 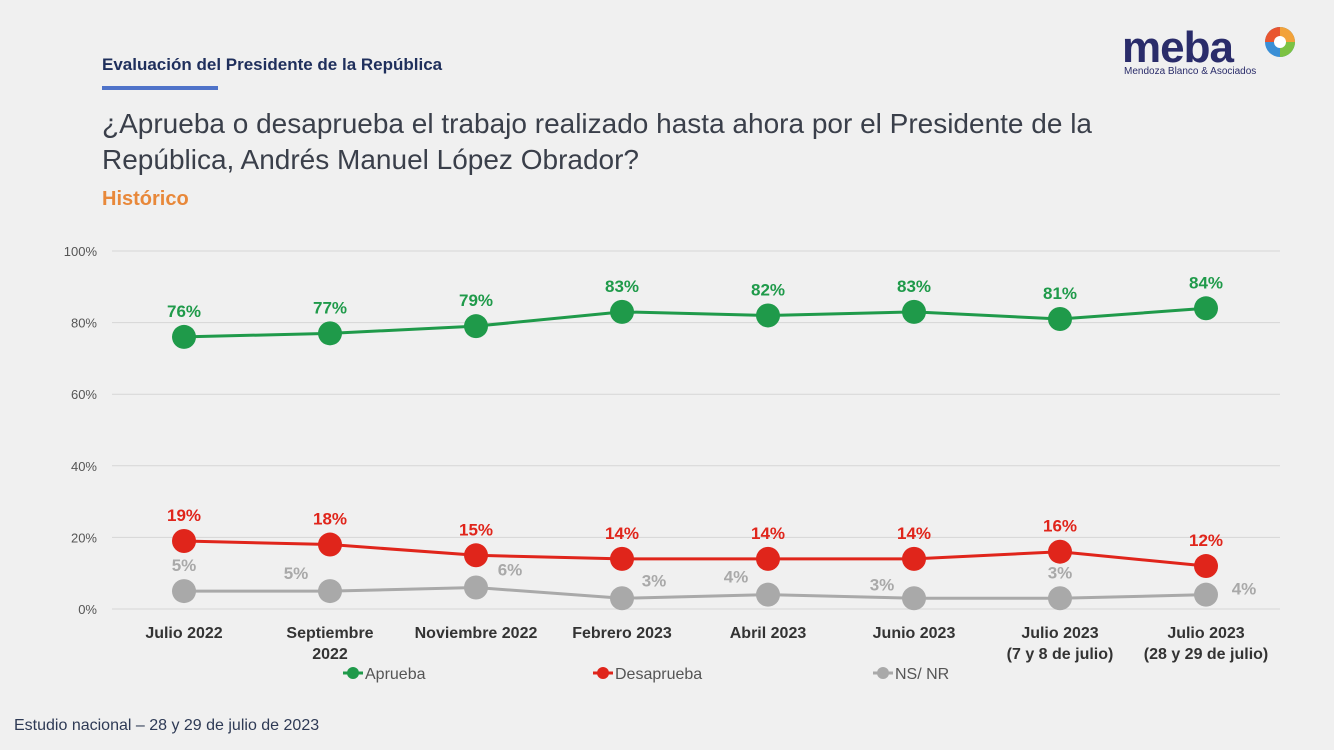 What do you see at coordinates (768, 289) in the screenshot?
I see `data-label: 82%` at bounding box center [768, 289].